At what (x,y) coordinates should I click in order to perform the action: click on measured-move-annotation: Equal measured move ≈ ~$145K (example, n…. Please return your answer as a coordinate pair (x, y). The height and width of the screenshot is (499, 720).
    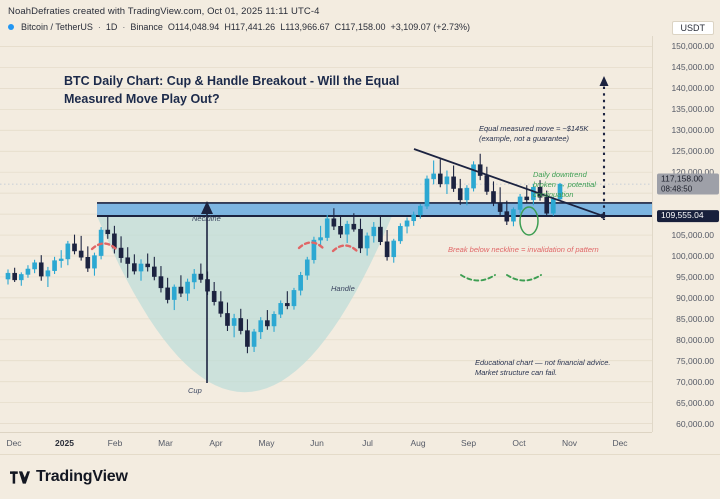
    Looking at the image, I should click on (534, 134).